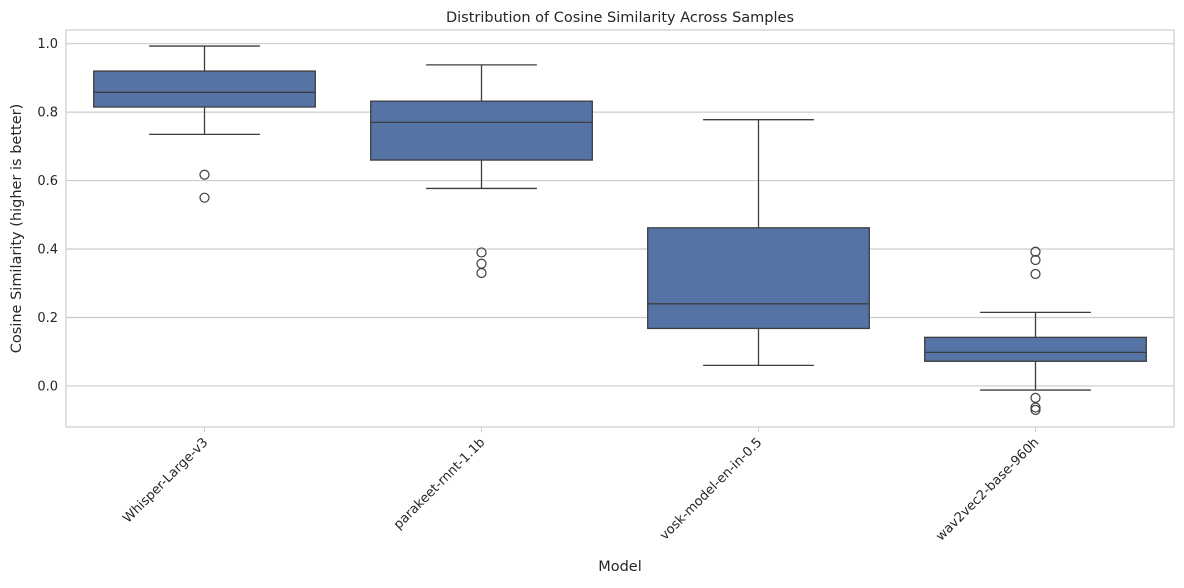 The image size is (1184, 588). What do you see at coordinates (47, 250) in the screenshot?
I see `y-tick-label: 0.4` at bounding box center [47, 250].